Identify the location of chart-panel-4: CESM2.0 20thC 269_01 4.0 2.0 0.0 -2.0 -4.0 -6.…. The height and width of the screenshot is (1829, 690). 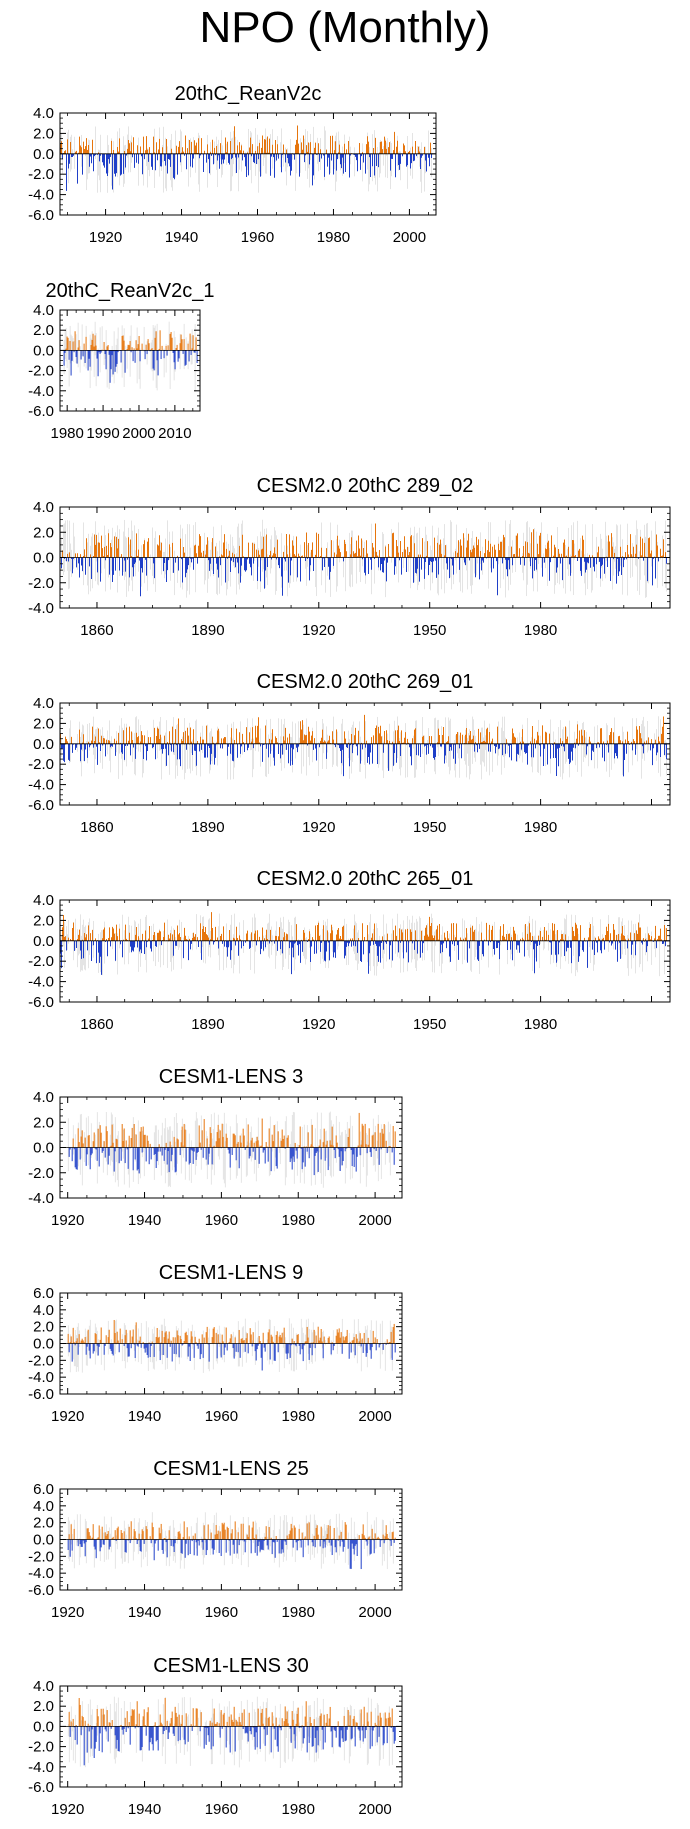
(349, 753).